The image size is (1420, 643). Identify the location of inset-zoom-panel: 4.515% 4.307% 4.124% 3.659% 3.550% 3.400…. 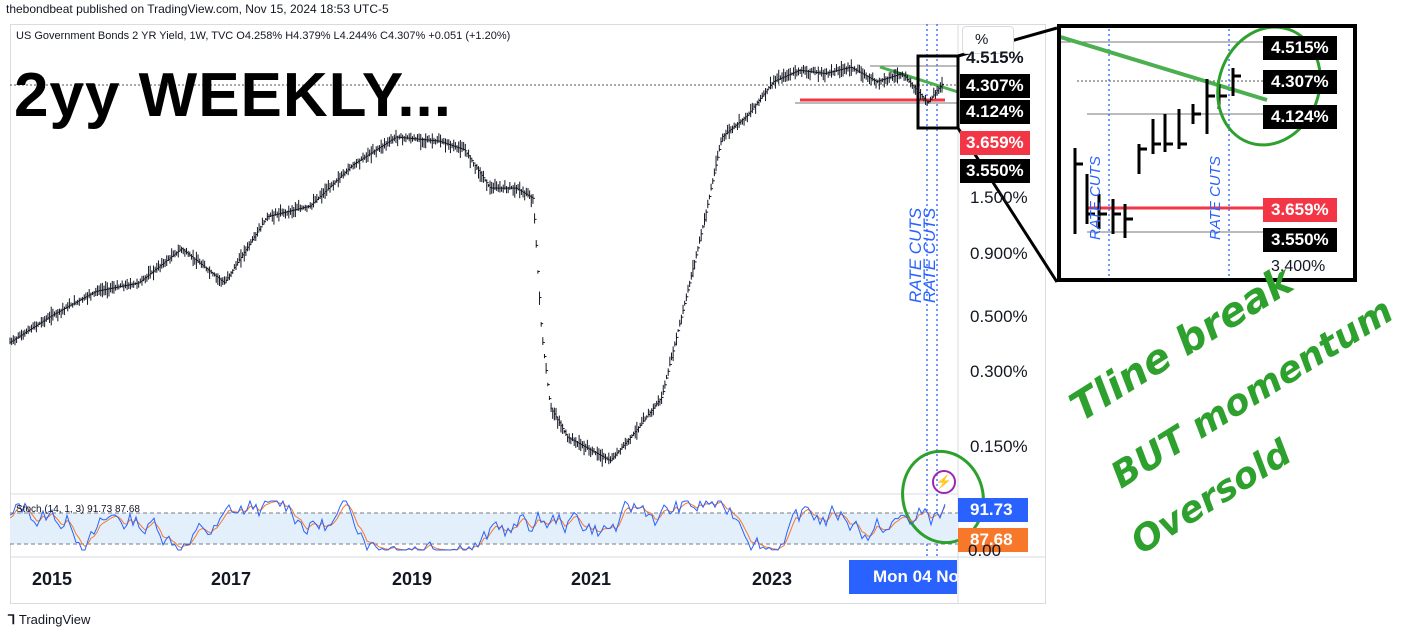
(1207, 153).